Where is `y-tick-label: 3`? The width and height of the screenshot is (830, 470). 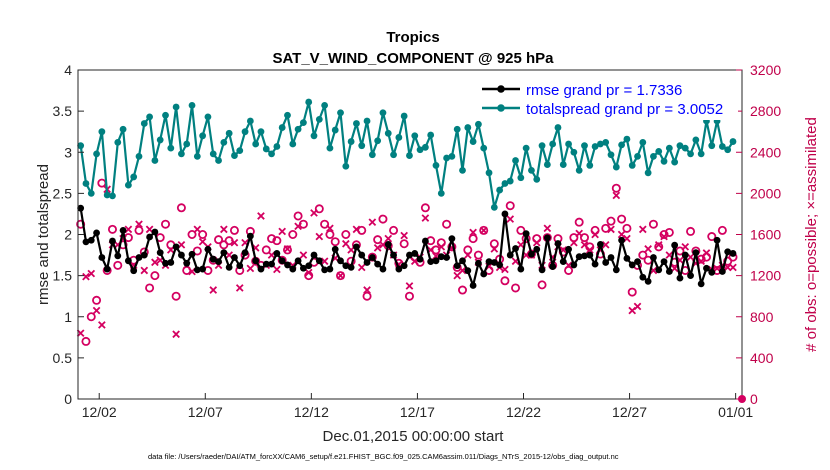 y-tick-label: 3 is located at coordinates (68, 152).